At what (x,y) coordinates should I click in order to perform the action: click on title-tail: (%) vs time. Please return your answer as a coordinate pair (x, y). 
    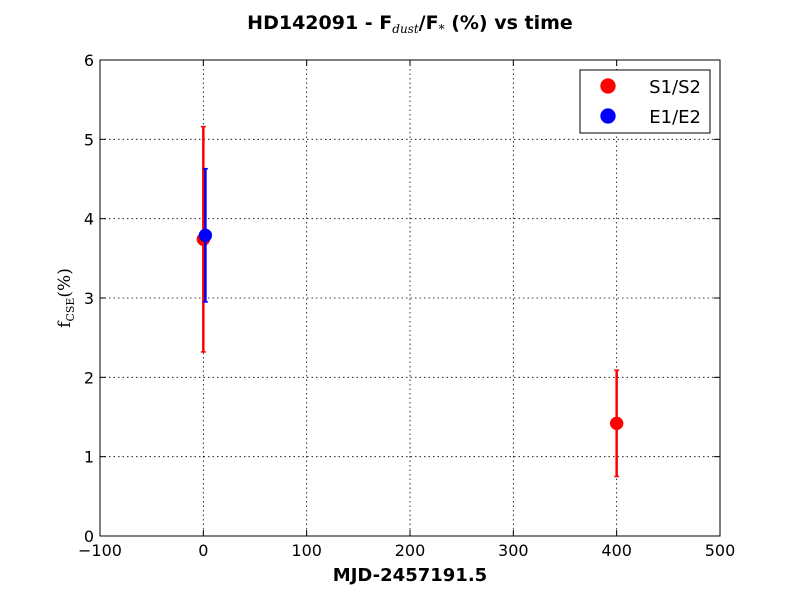
    Looking at the image, I should click on (509, 23).